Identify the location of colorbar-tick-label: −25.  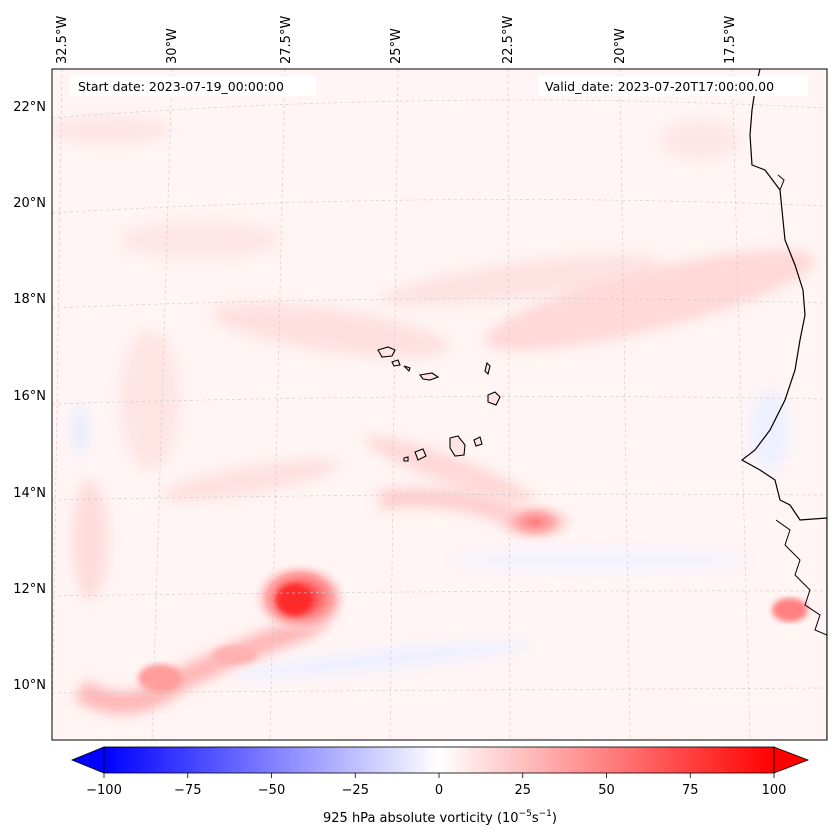
(355, 790).